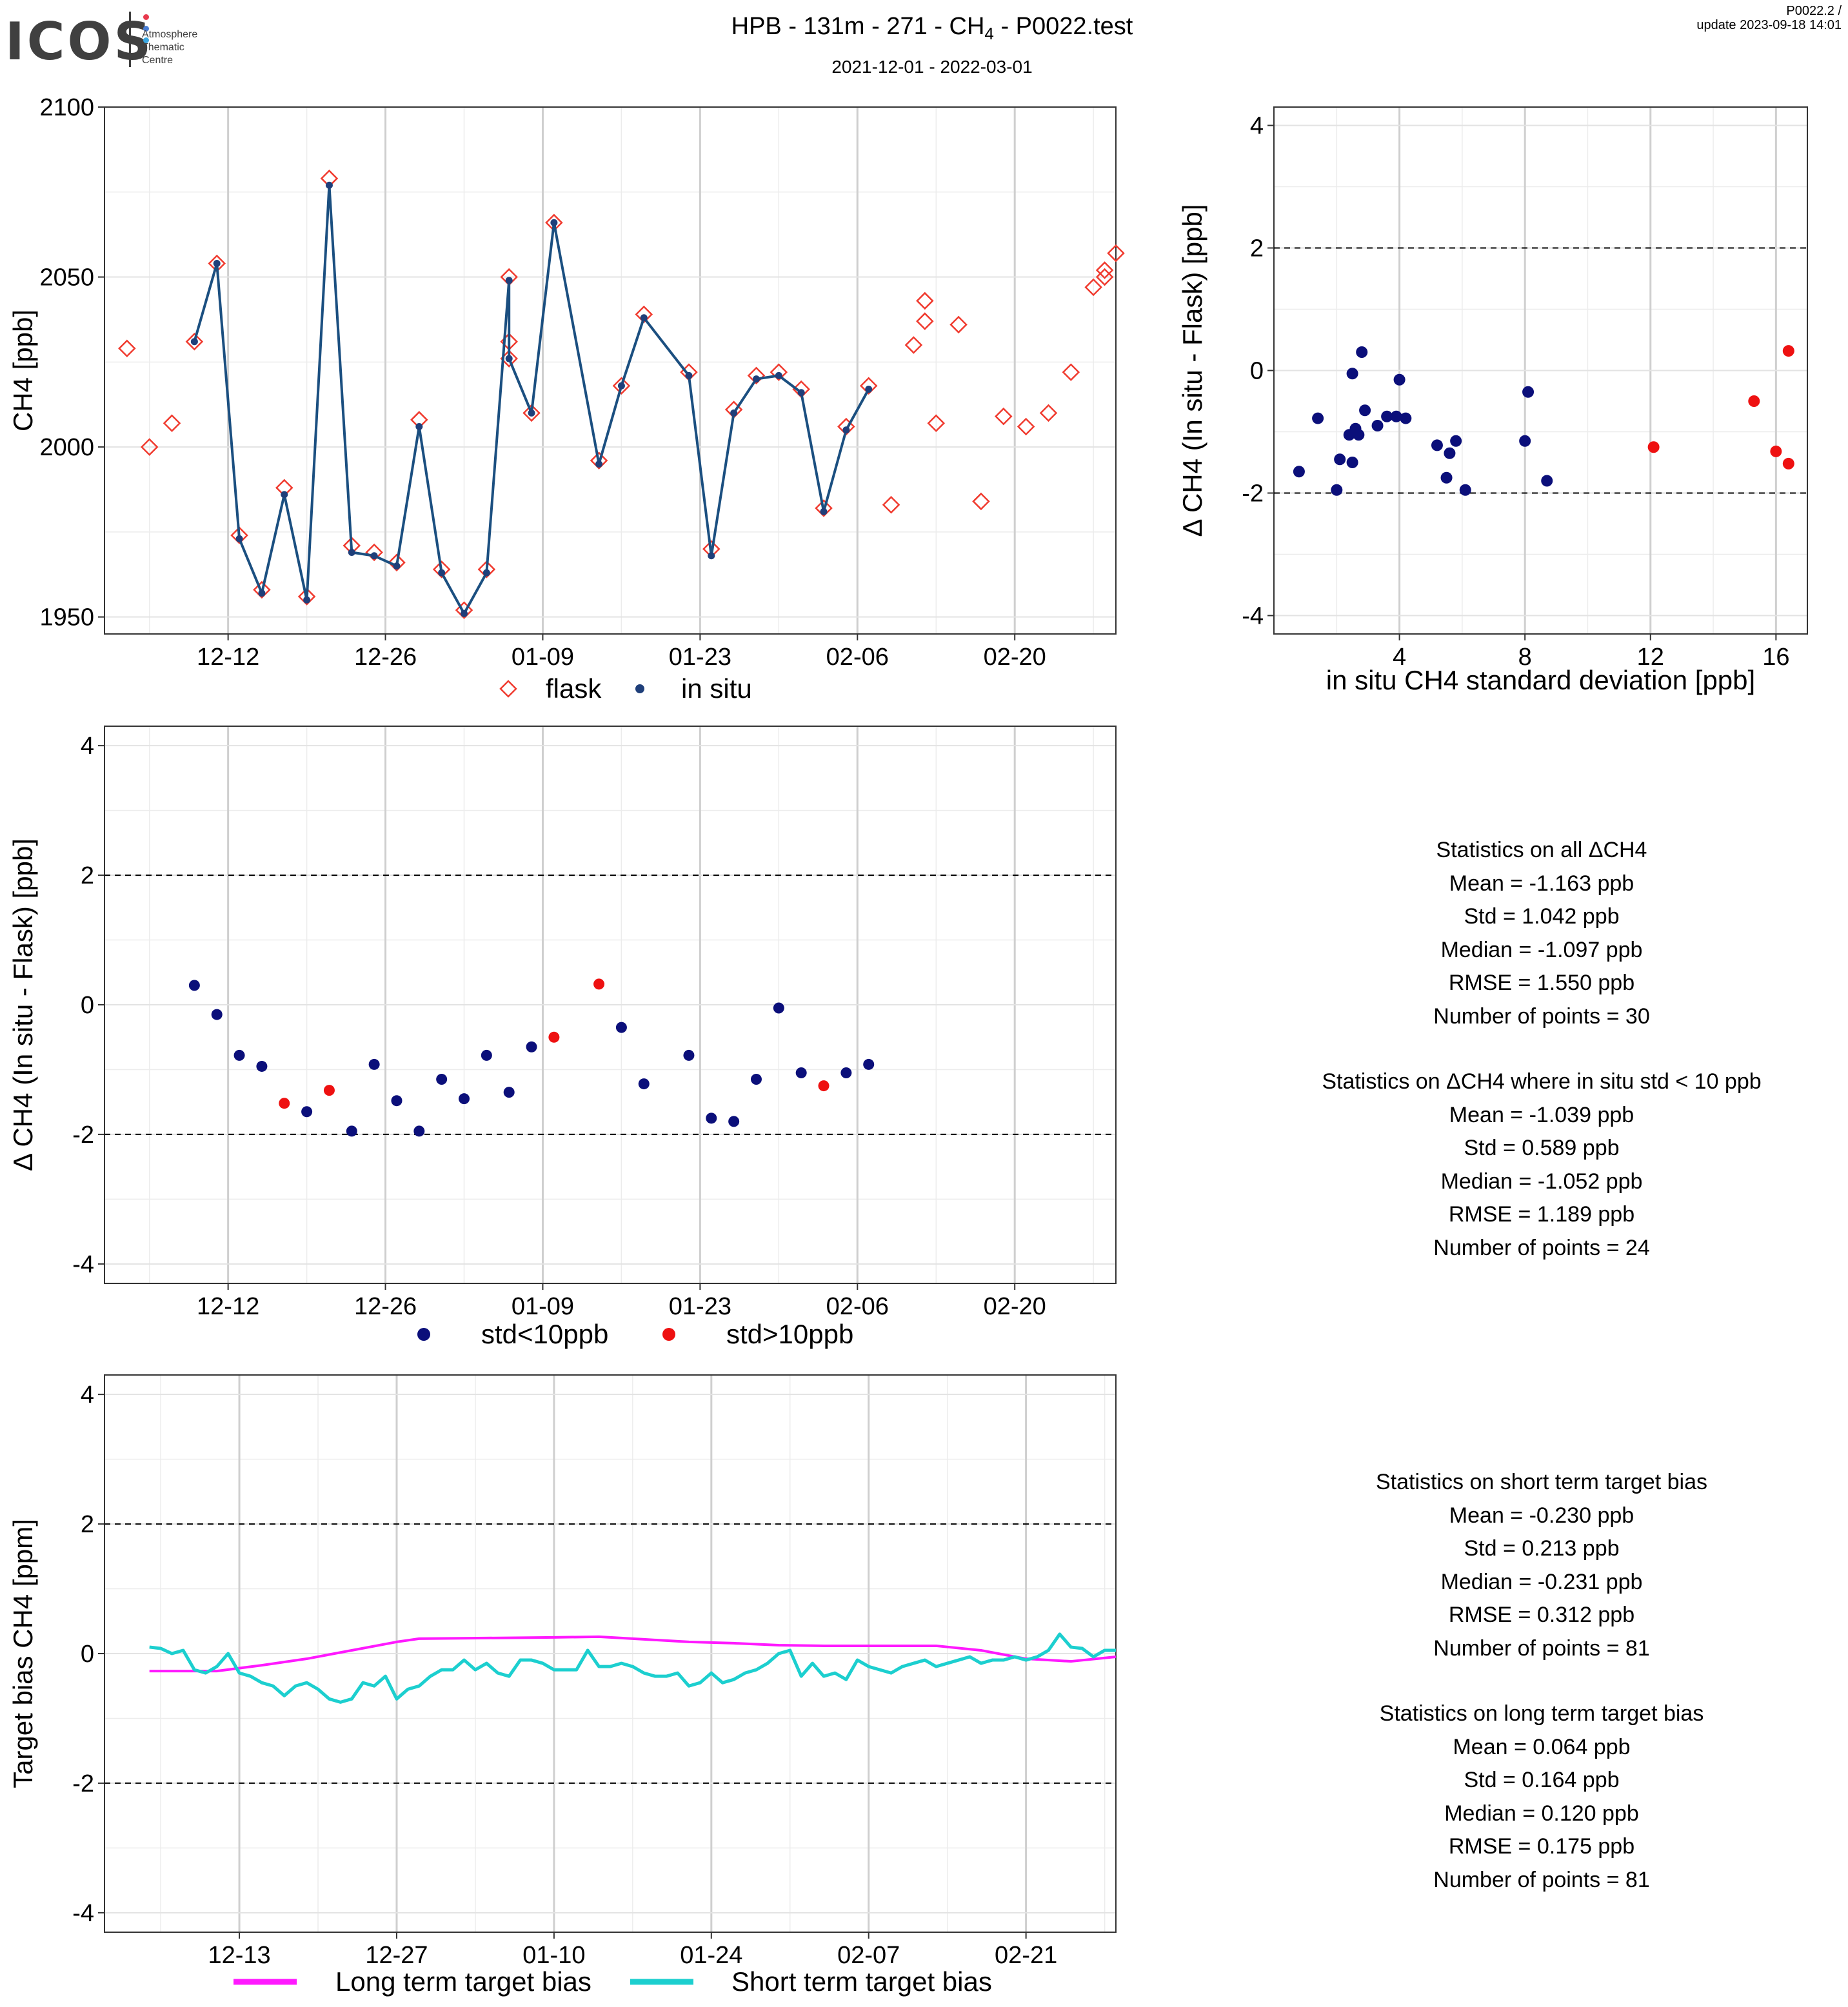 The width and height of the screenshot is (1848, 2007). What do you see at coordinates (531, 399) in the screenshot?
I see `insitu-series` at bounding box center [531, 399].